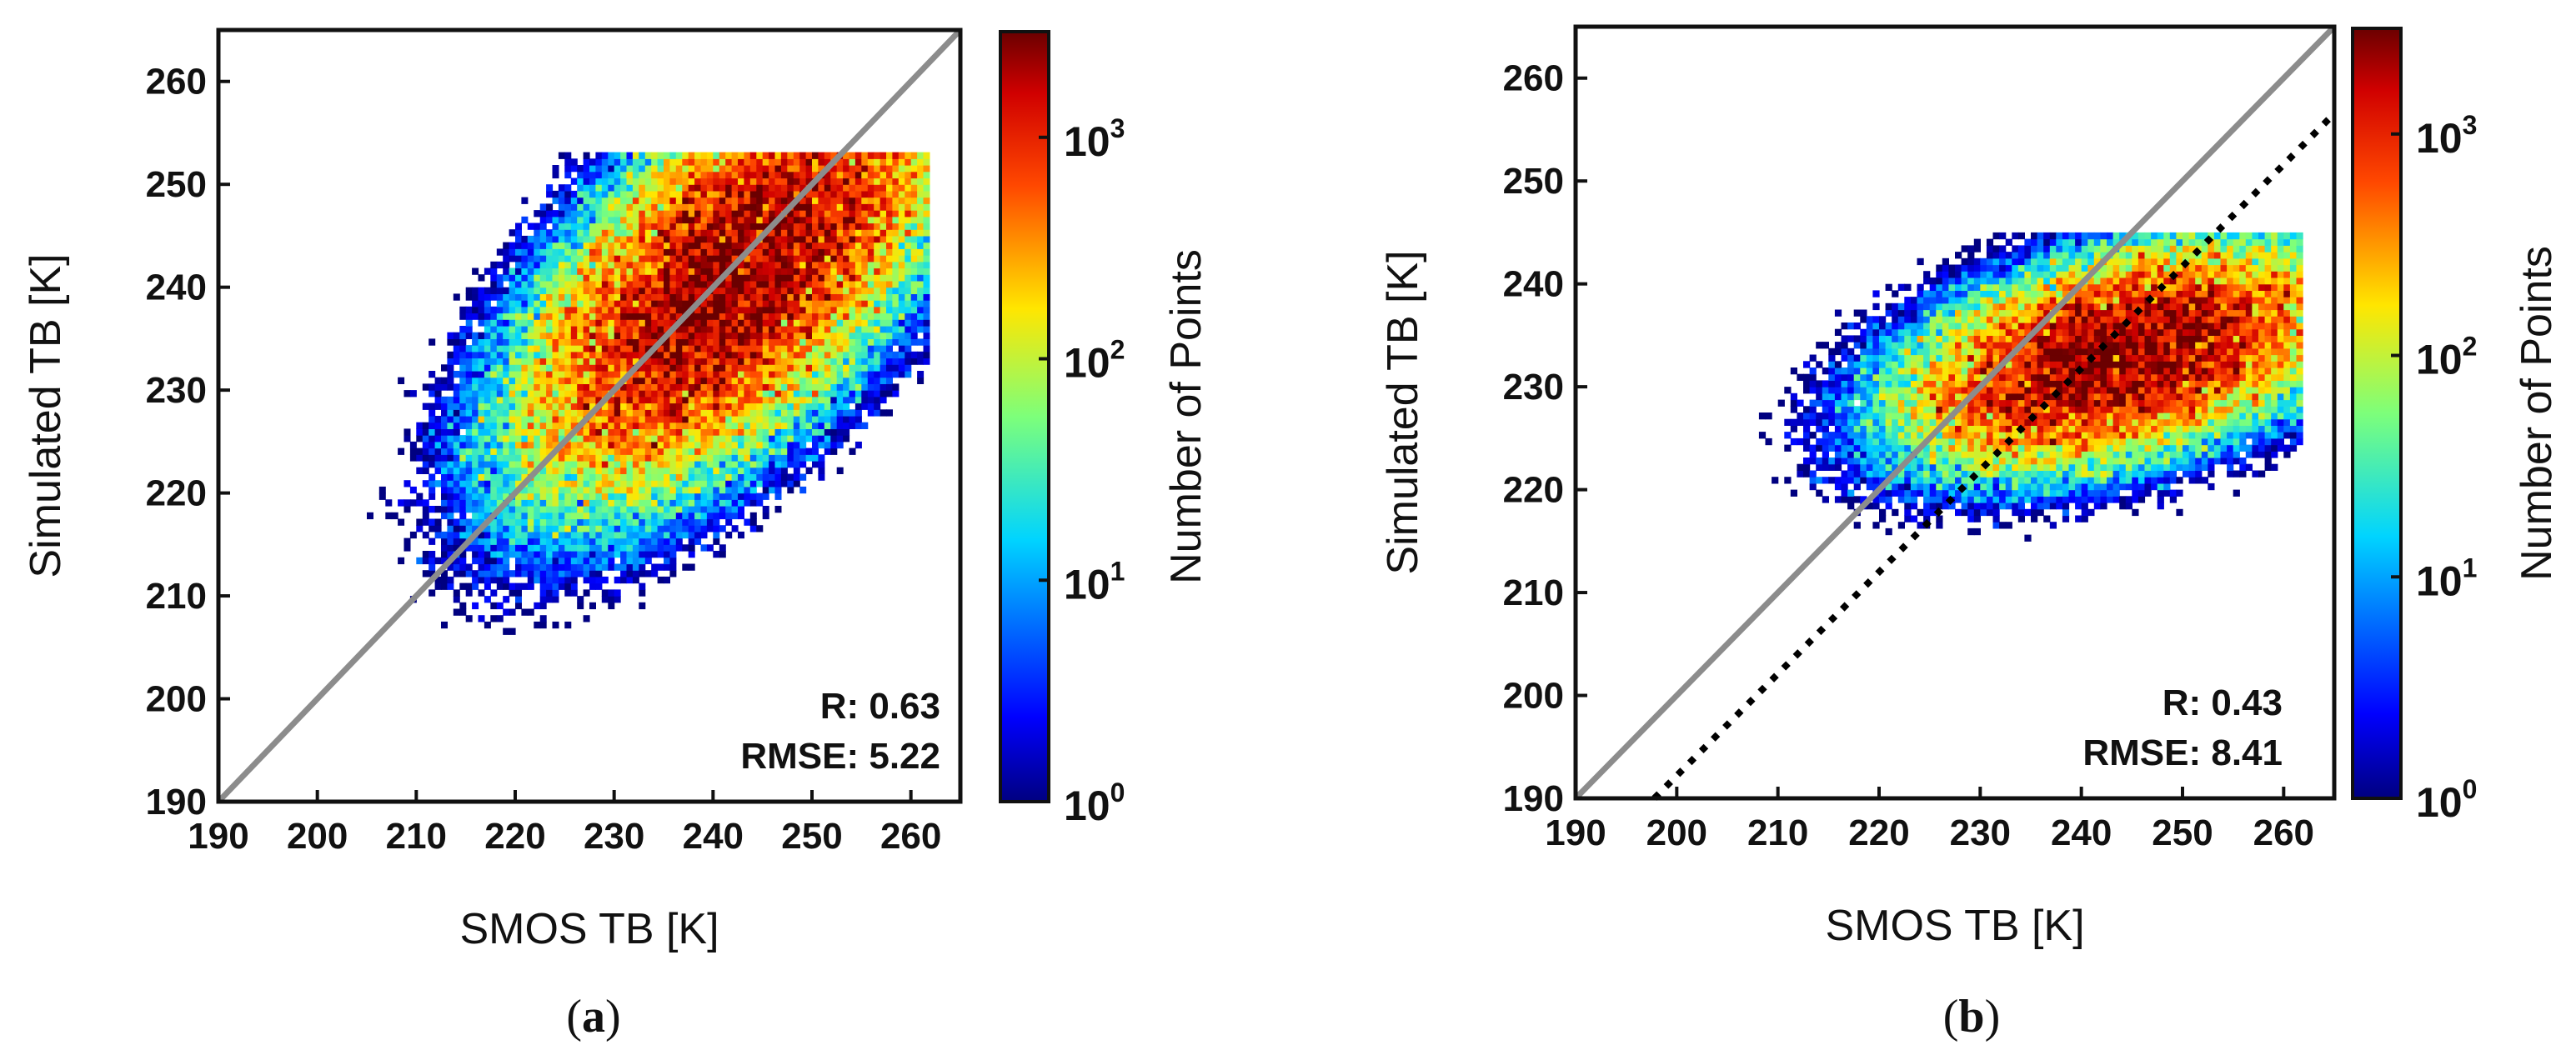 The image size is (2576, 1055). What do you see at coordinates (648, 393) in the screenshot?
I see `panel-a-heatmap` at bounding box center [648, 393].